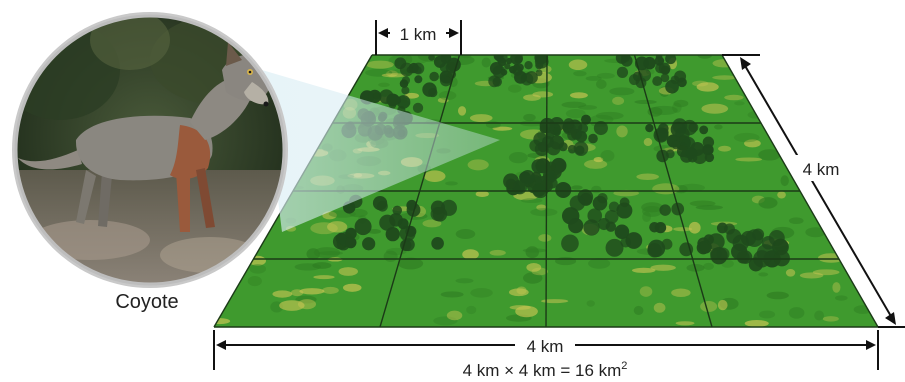 This screenshot has height=382, width=905. What do you see at coordinates (146, 302) in the screenshot?
I see `coyote-label: Coyote` at bounding box center [146, 302].